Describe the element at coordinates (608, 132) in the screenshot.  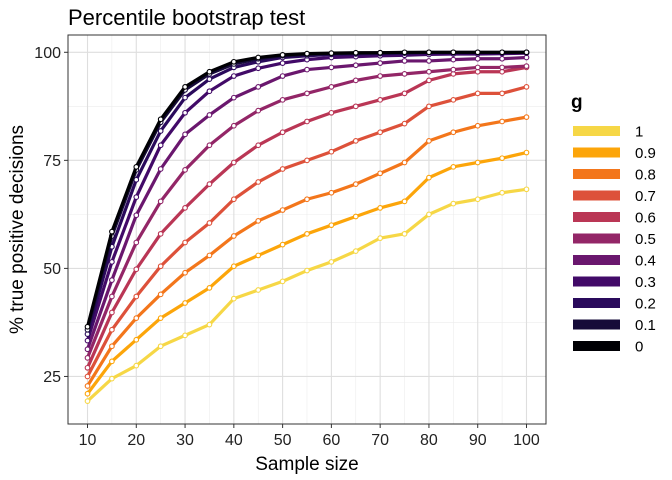
I see `legend-item-1: 1` at that location.